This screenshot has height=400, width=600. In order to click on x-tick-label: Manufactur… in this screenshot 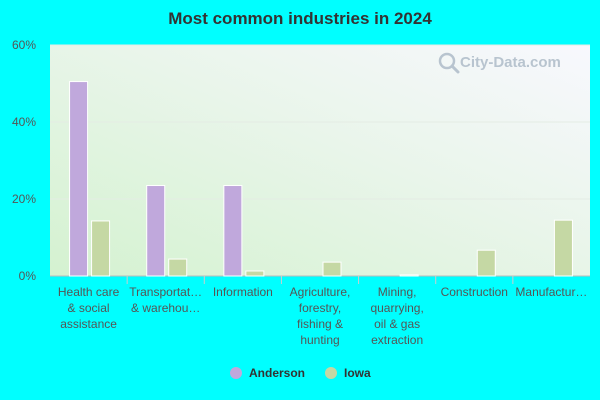, I will do `click(551, 292)`.